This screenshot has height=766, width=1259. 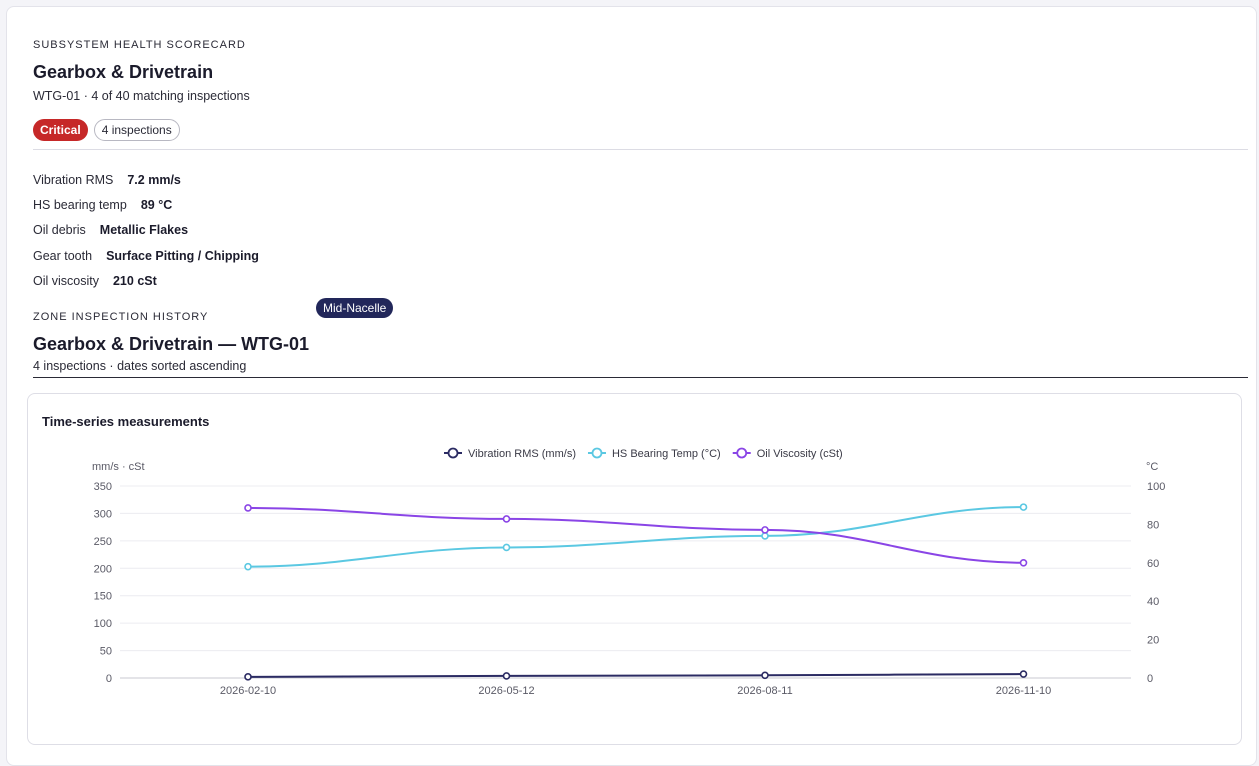 What do you see at coordinates (103, 487) in the screenshot?
I see `y-left-tick-label: 350` at bounding box center [103, 487].